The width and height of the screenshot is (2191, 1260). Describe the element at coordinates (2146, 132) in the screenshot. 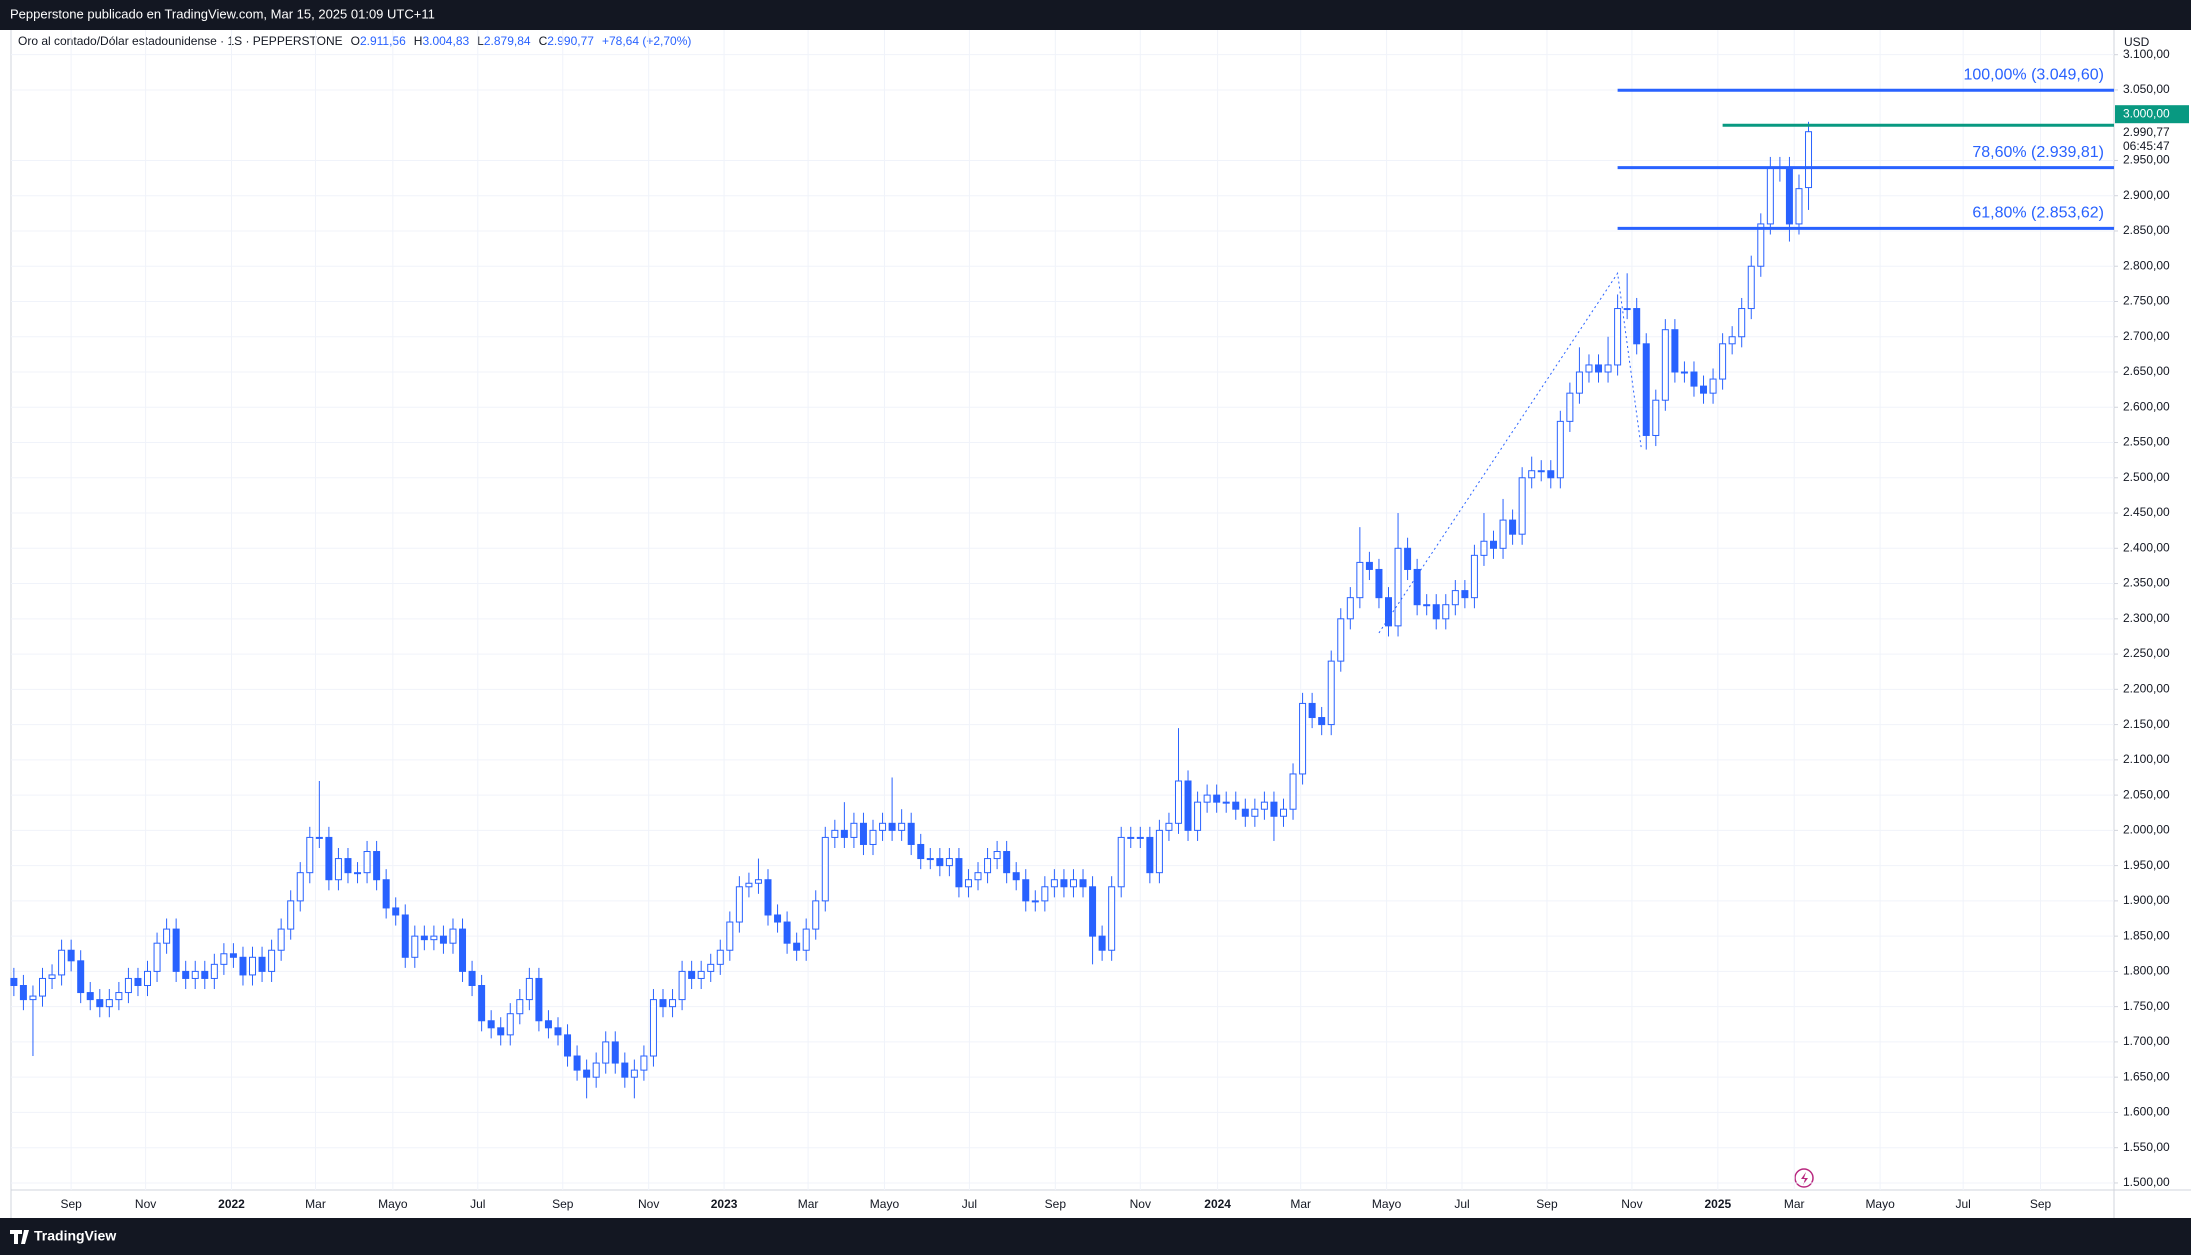

I see `last-price-label: 2.990,77` at that location.